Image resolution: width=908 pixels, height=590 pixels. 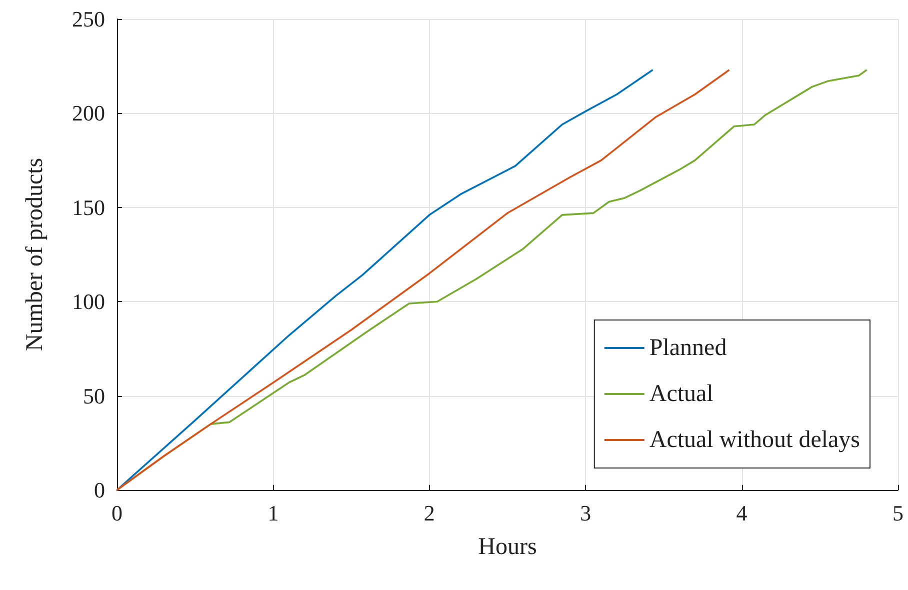 I want to click on x-tick-label: 4, so click(x=742, y=513).